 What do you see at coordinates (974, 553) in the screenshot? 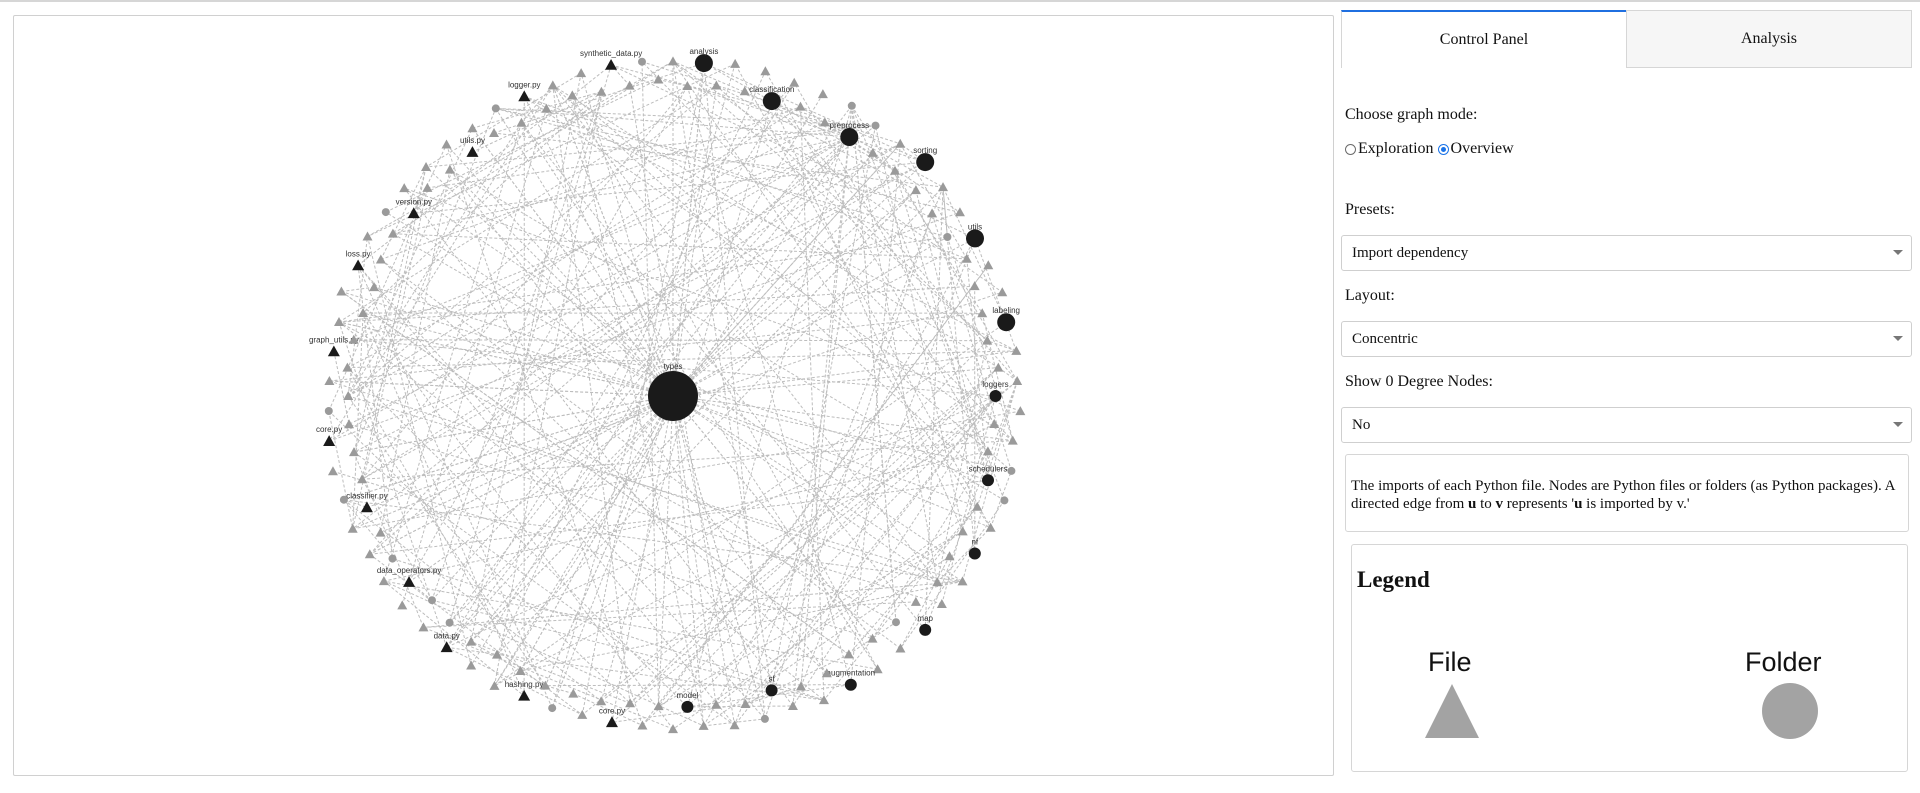
I see `node-nf` at bounding box center [974, 553].